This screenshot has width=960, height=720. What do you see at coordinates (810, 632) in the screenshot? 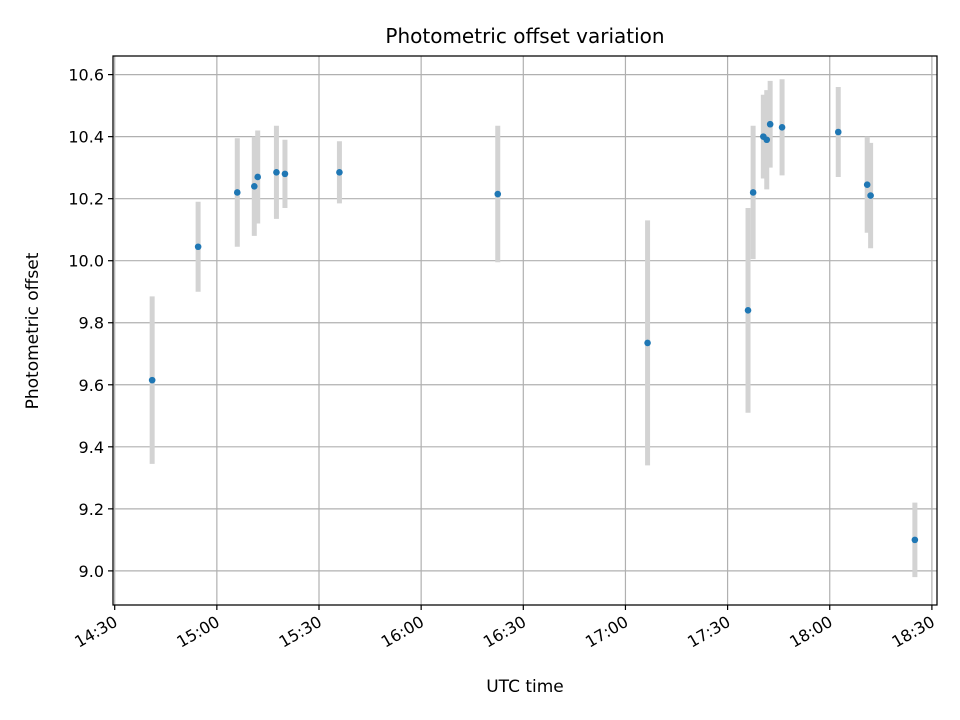
I see `x-tick-label: 18:00` at bounding box center [810, 632].